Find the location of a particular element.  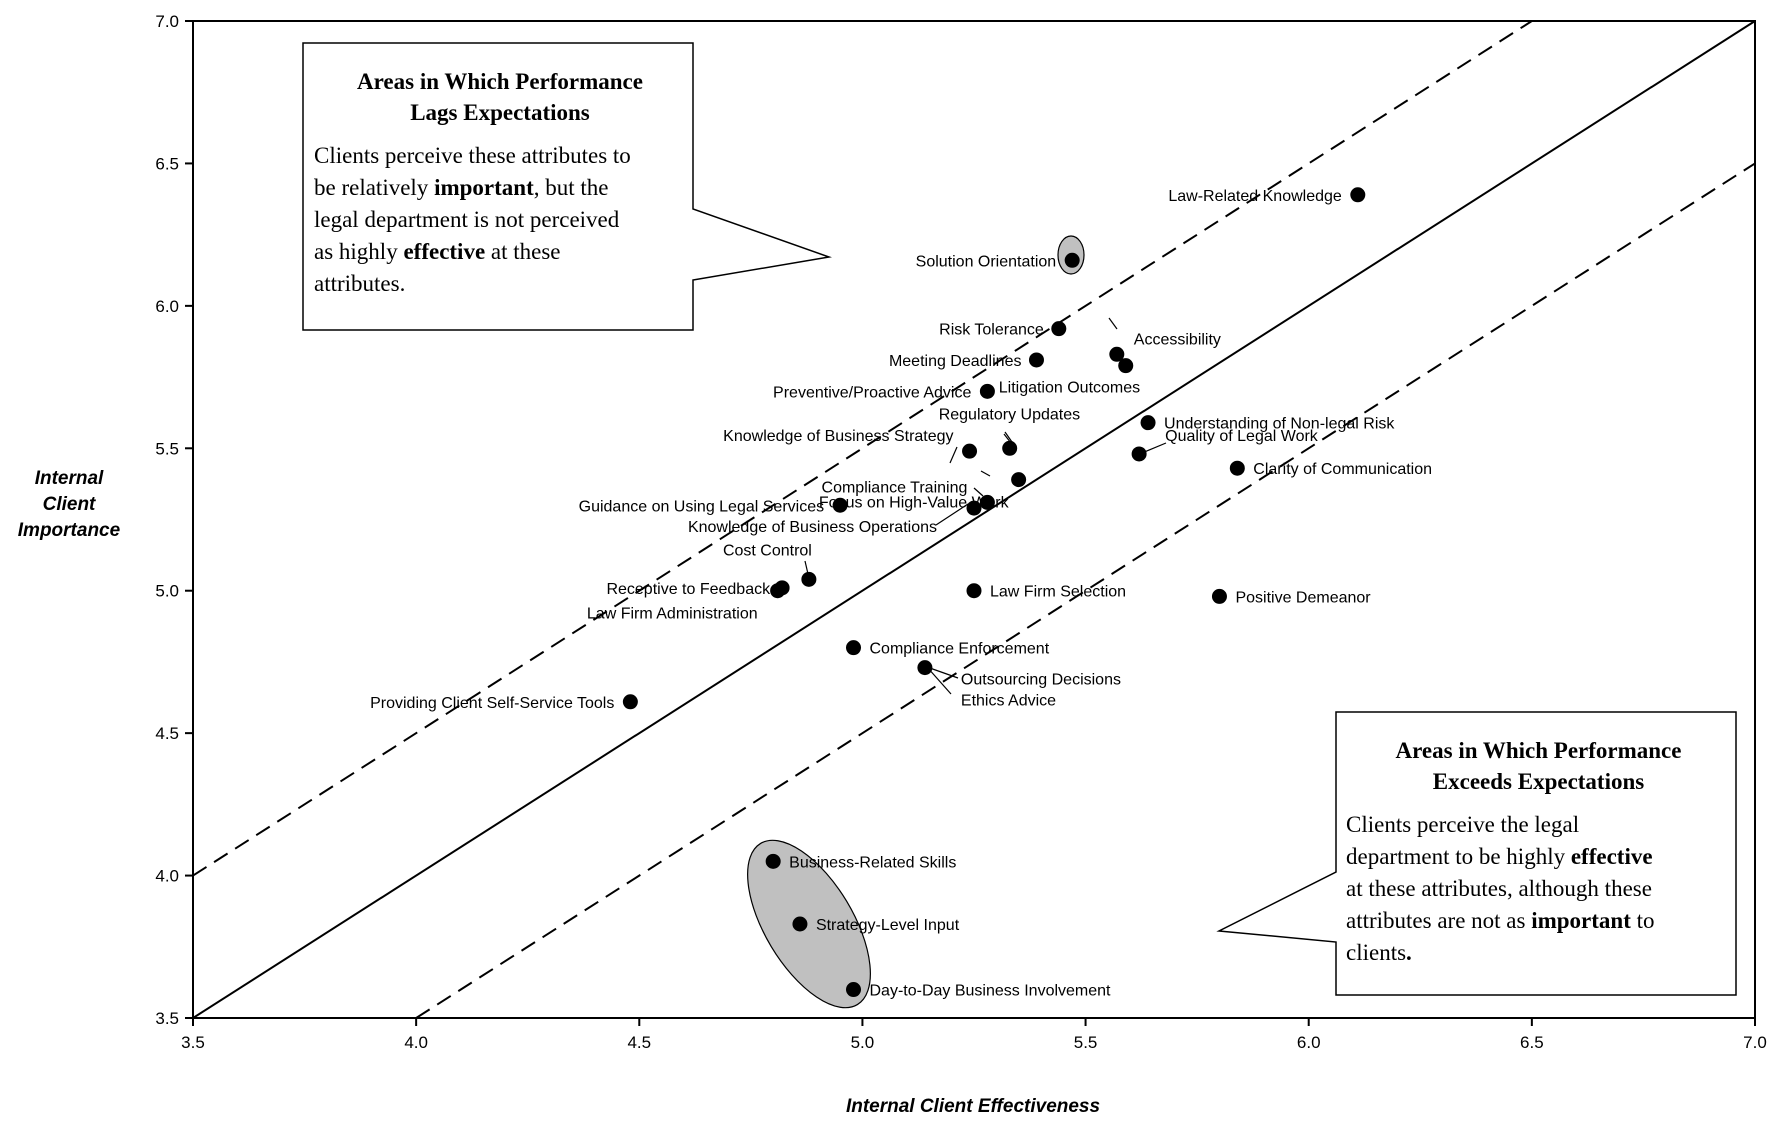

callout-exceeds-line1: Clients perceive the legal is located at coordinates (1463, 824).